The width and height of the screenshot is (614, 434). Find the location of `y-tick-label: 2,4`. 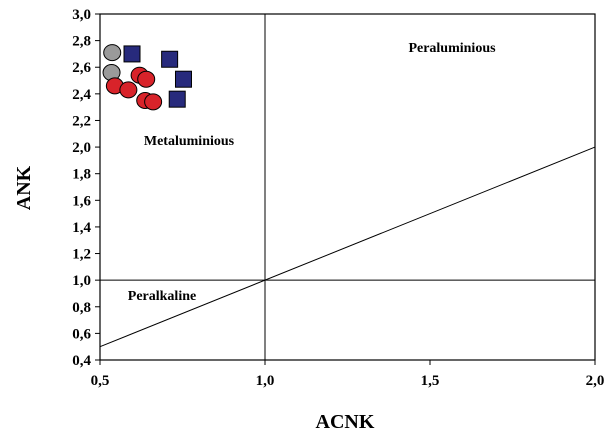

y-tick-label: 2,4 is located at coordinates (81, 95).